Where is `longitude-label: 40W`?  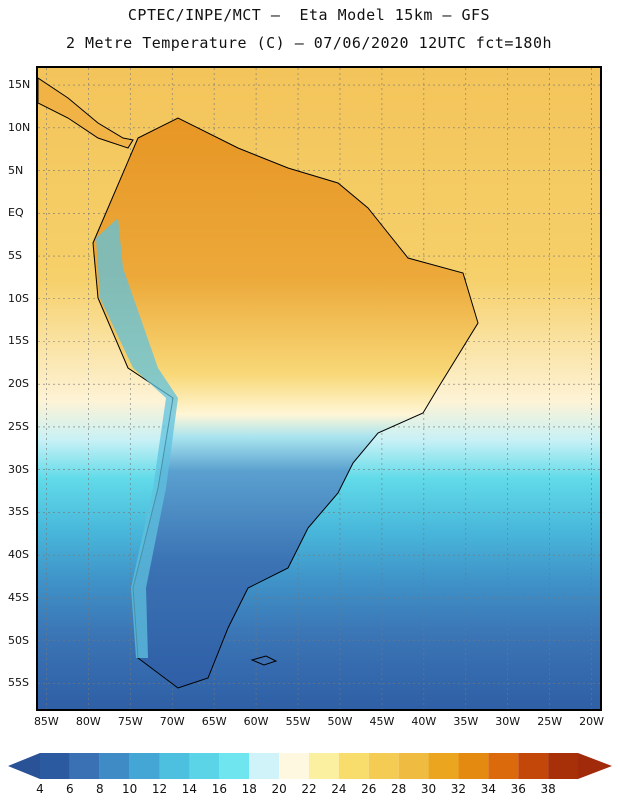 longitude-label: 40W is located at coordinates (424, 721).